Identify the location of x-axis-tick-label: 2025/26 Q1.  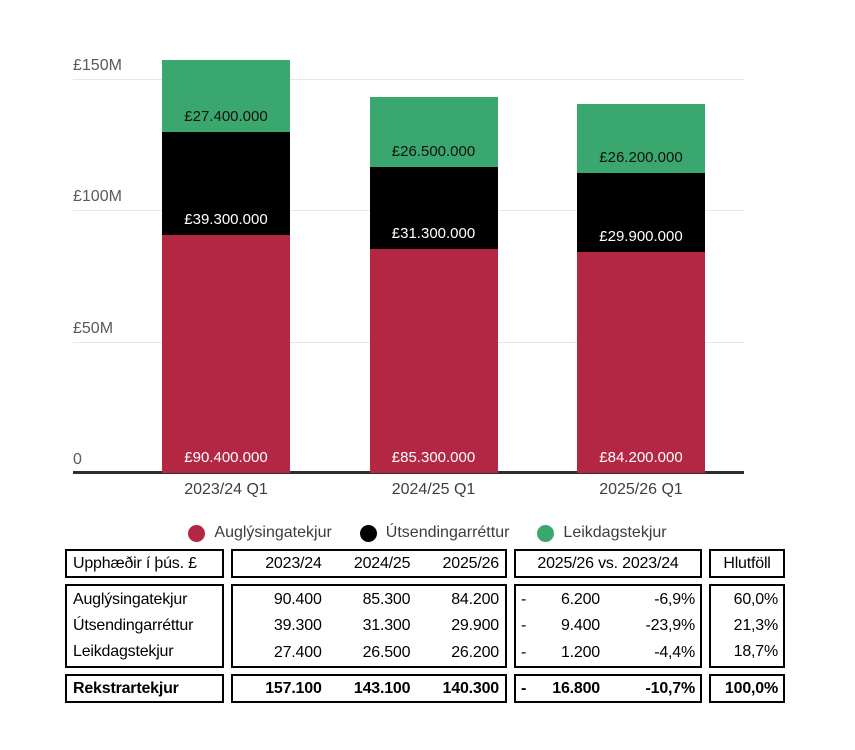
(641, 489).